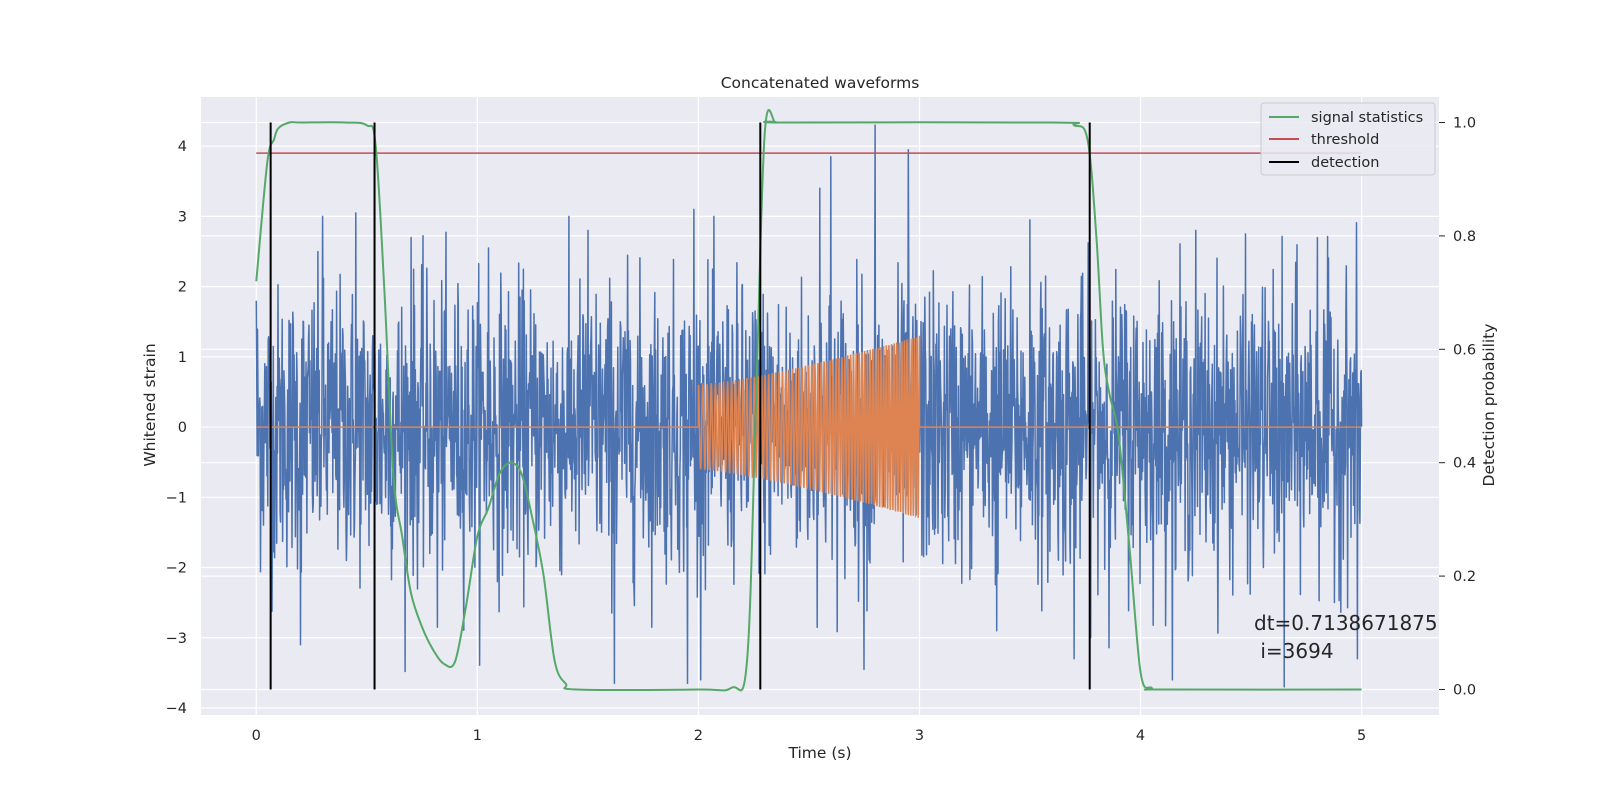  I want to click on legend-label-detection: detection, so click(1345, 163).